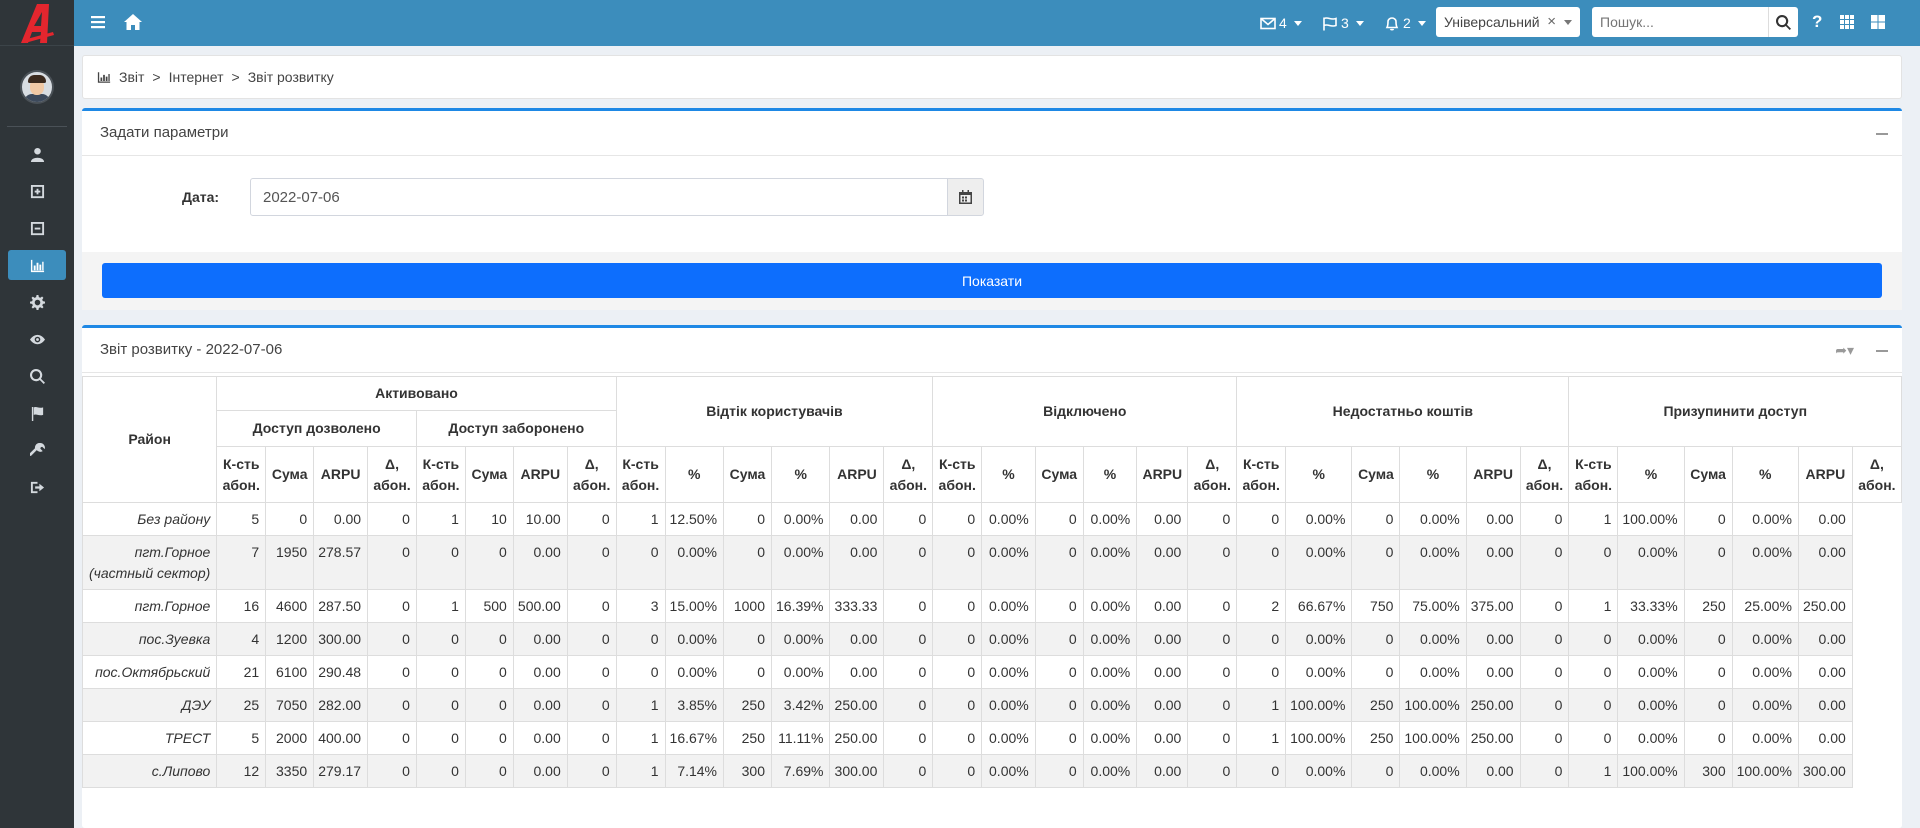 This screenshot has height=828, width=1920. Describe the element at coordinates (540, 519) in the screenshot. I see `table-cell: 10.00` at that location.